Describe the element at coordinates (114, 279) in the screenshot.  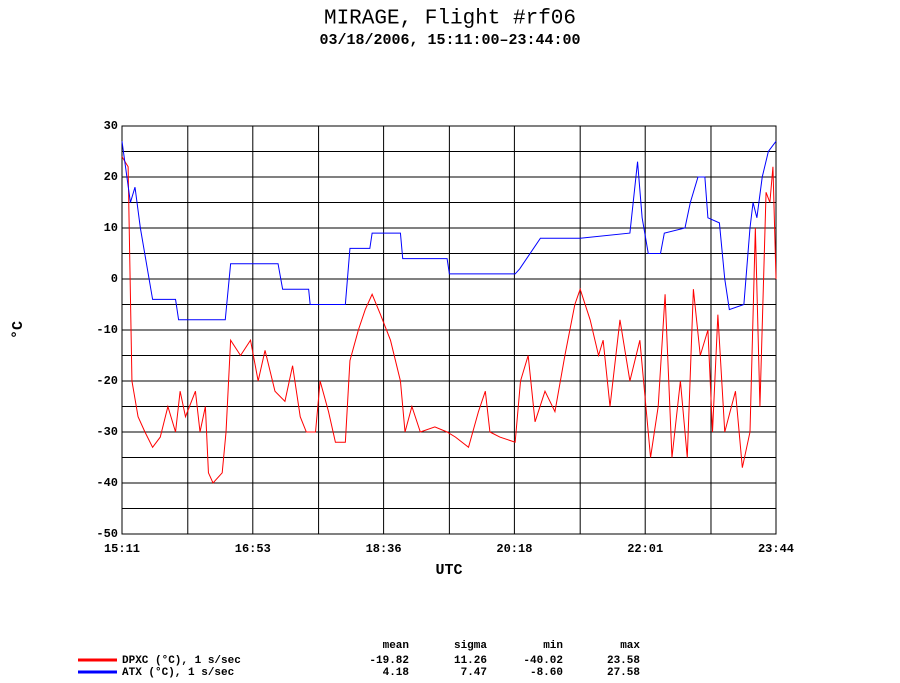
I see `y-tick-label: 0` at that location.